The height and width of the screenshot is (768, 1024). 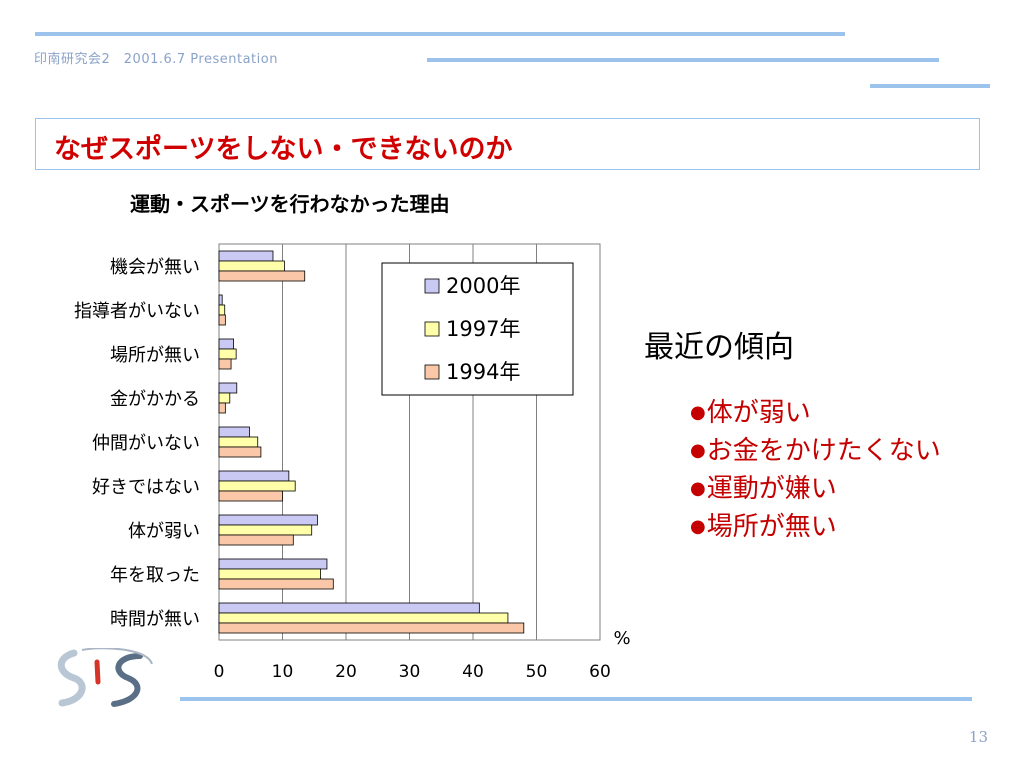 I want to click on side-bullet-text: 場所が無い, so click(x=771, y=527).